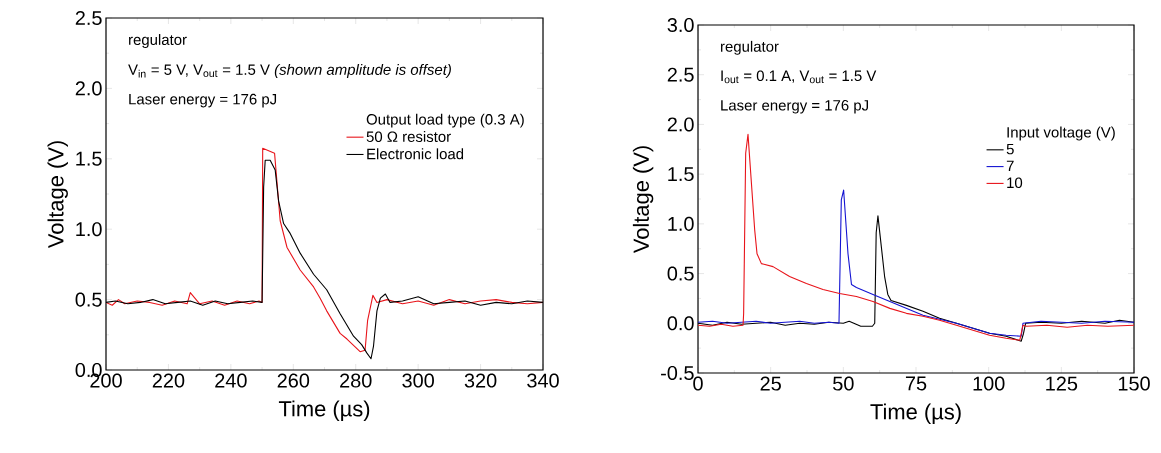 This screenshot has height=453, width=1161. I want to click on x-tick-label: 260, so click(293, 380).